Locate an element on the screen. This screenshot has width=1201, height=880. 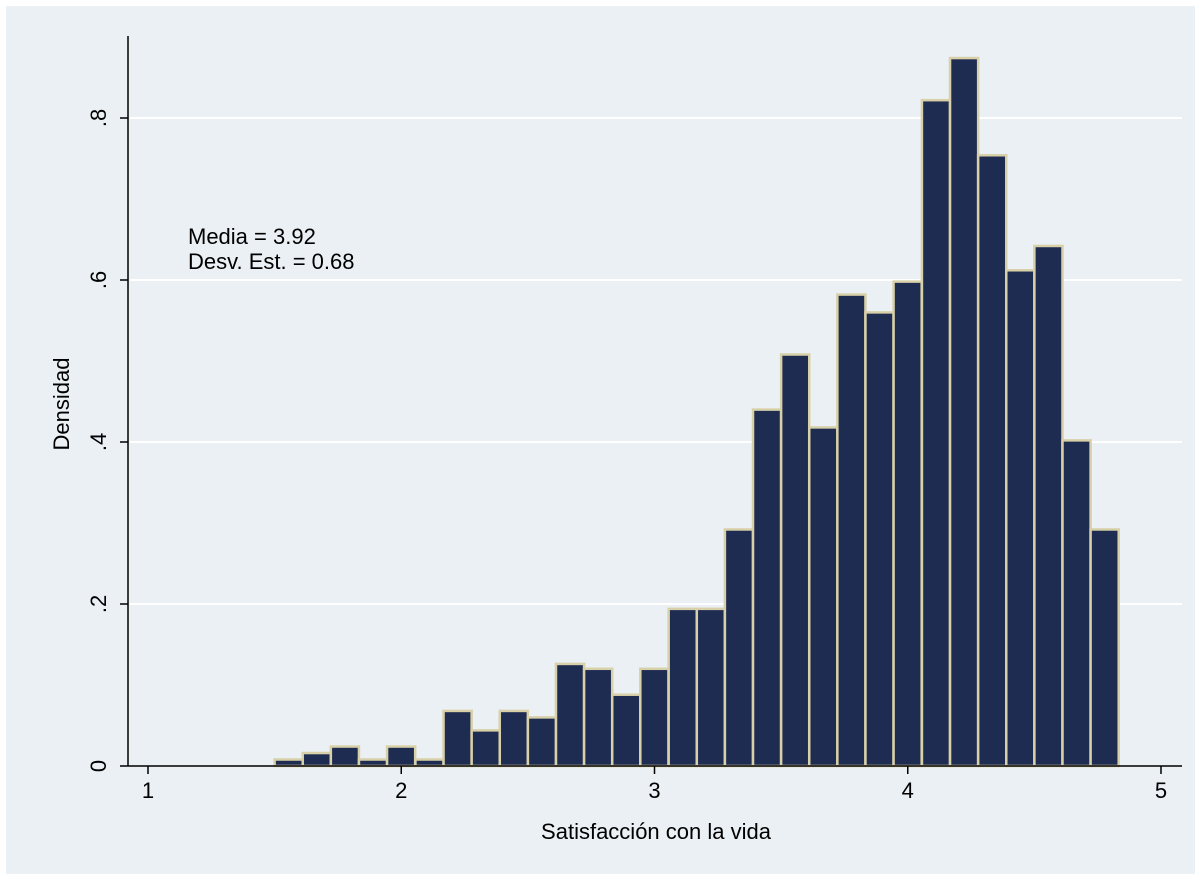
x-tick-label: 3 is located at coordinates (654, 790).